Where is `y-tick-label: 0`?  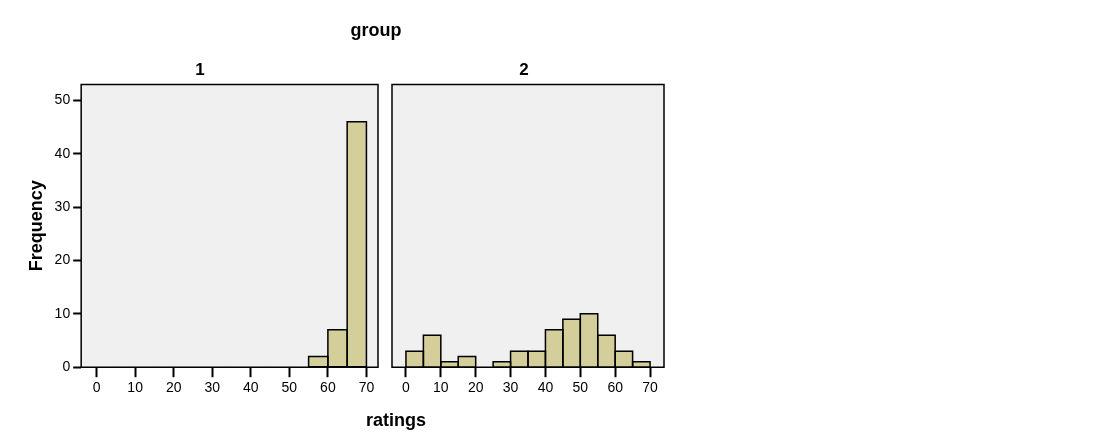 y-tick-label: 0 is located at coordinates (66, 366).